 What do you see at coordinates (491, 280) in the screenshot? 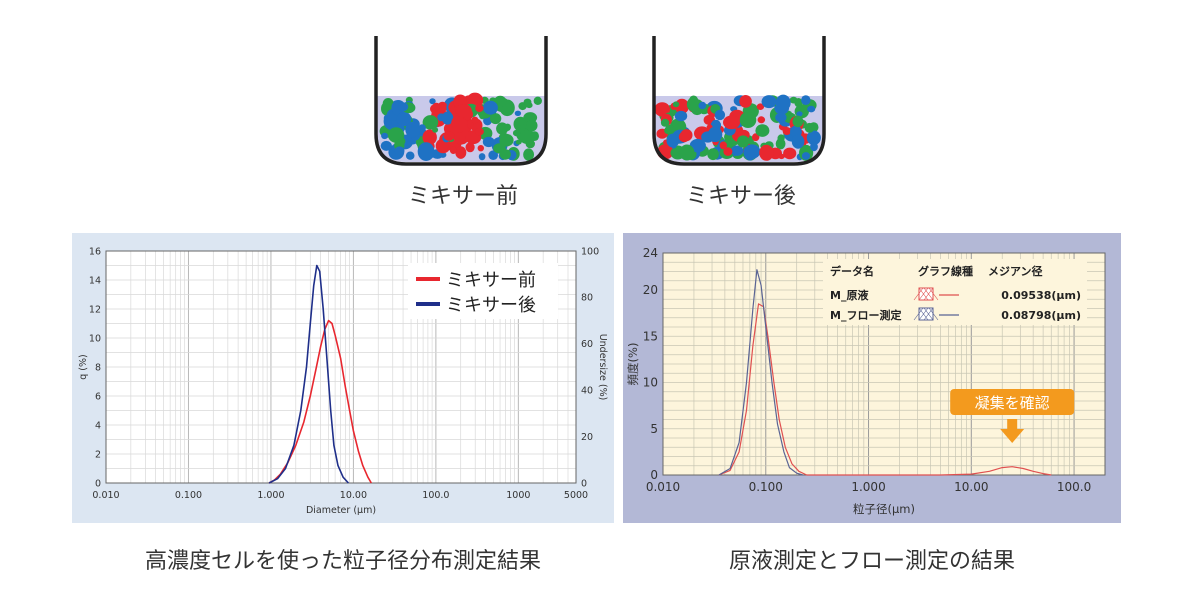
I see `legend-label: ミキサー前` at bounding box center [491, 280].